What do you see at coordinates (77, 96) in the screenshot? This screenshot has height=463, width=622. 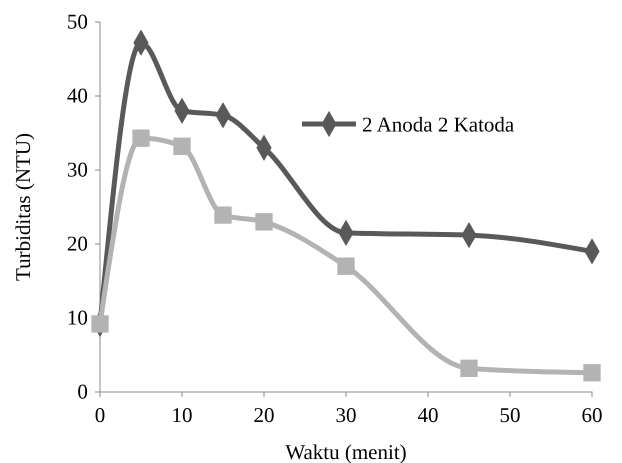 I see `y-tick-label: 40` at bounding box center [77, 96].